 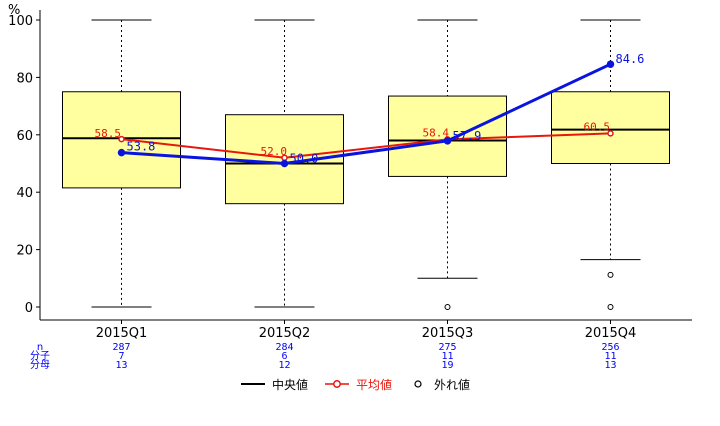 What do you see at coordinates (29, 308) in the screenshot?
I see `y-tick-label: 0` at bounding box center [29, 308].